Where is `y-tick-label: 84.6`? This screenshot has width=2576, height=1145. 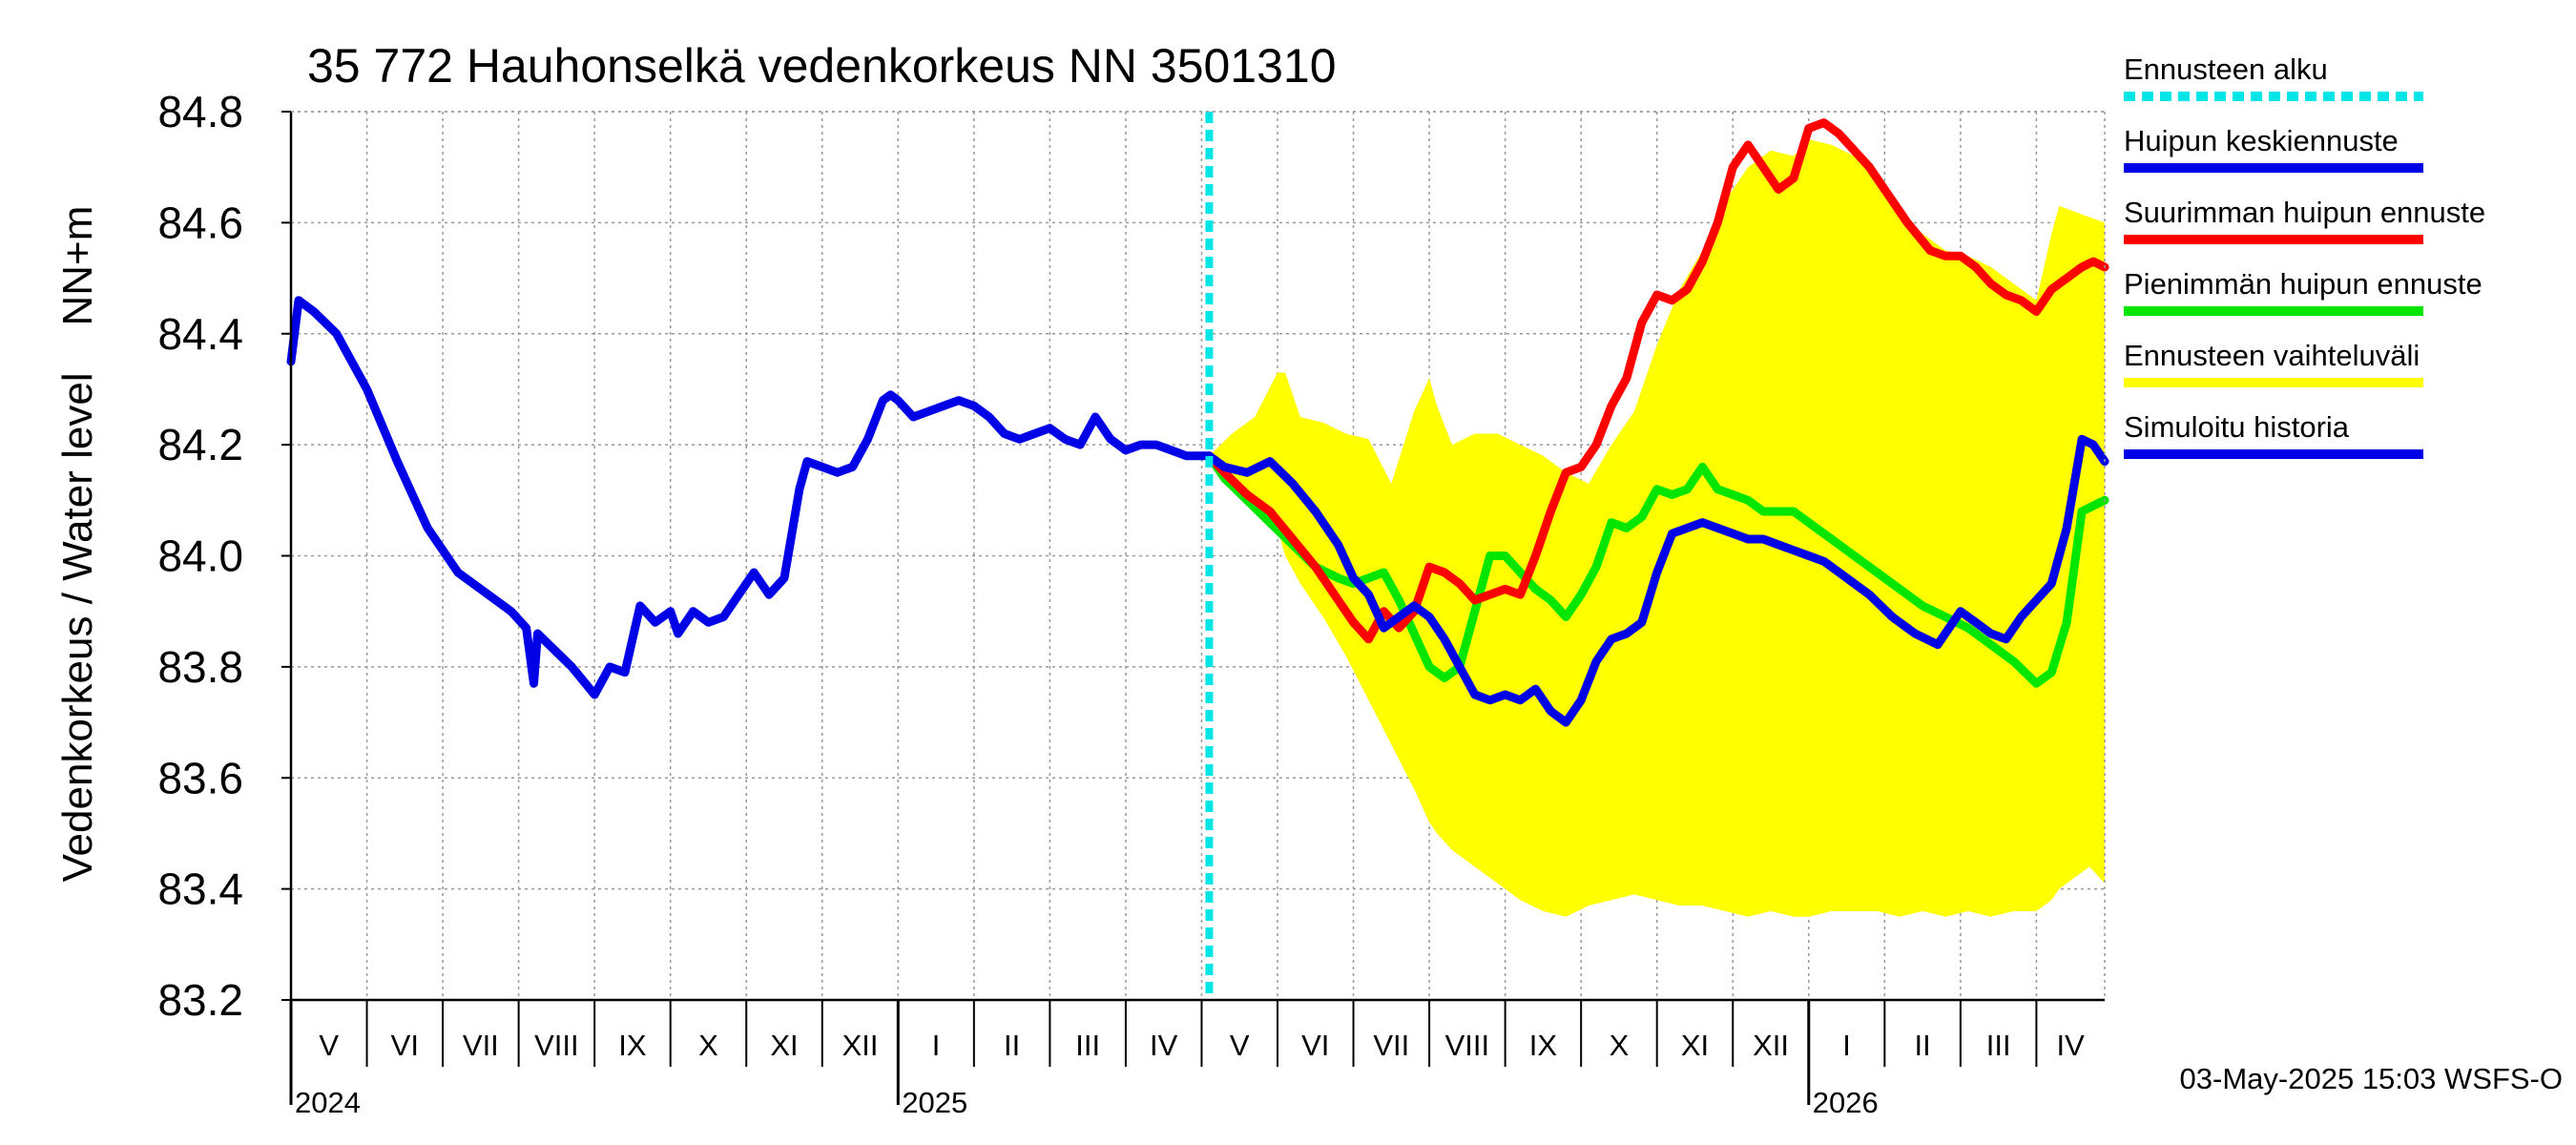
y-tick-label: 84.6 is located at coordinates (200, 222).